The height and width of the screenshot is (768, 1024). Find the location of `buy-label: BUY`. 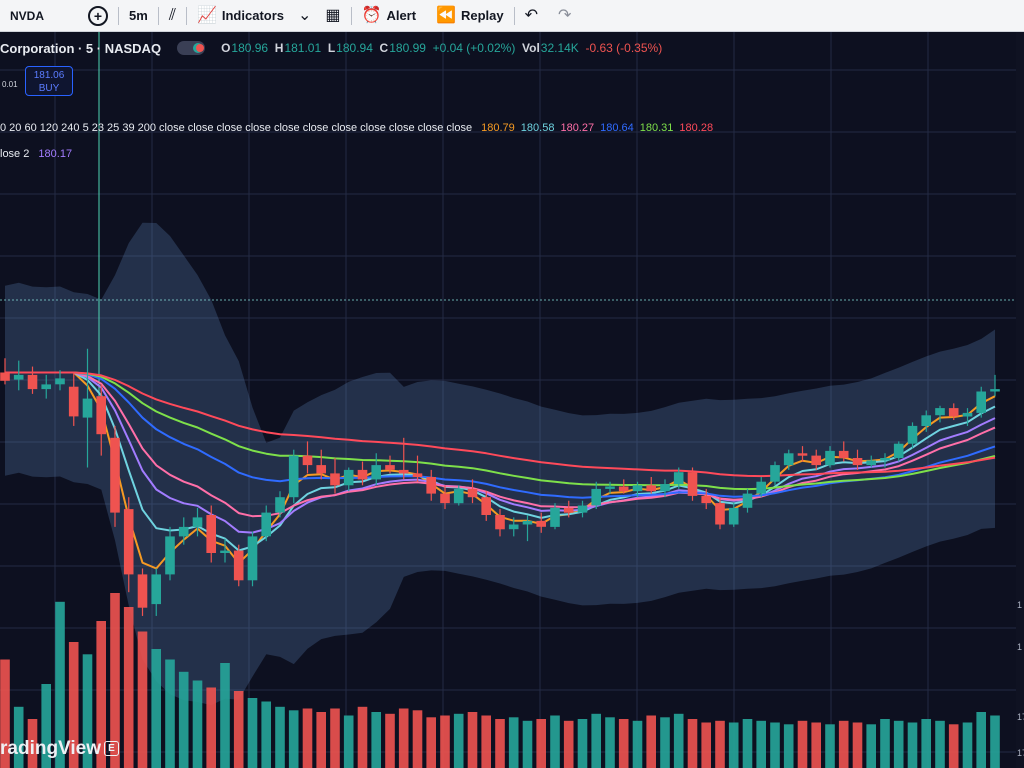

buy-label: BUY is located at coordinates (49, 88).